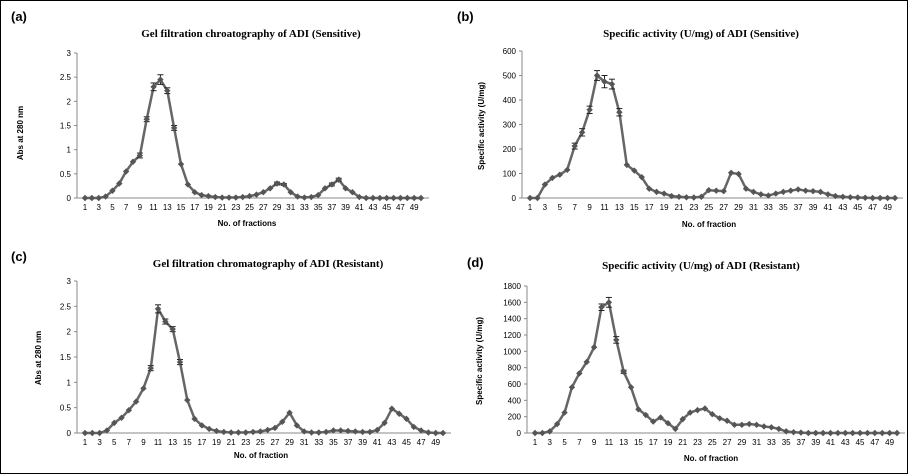  Describe the element at coordinates (66, 357) in the screenshot. I see `panel-c-ytick-label: 1.5` at that location.